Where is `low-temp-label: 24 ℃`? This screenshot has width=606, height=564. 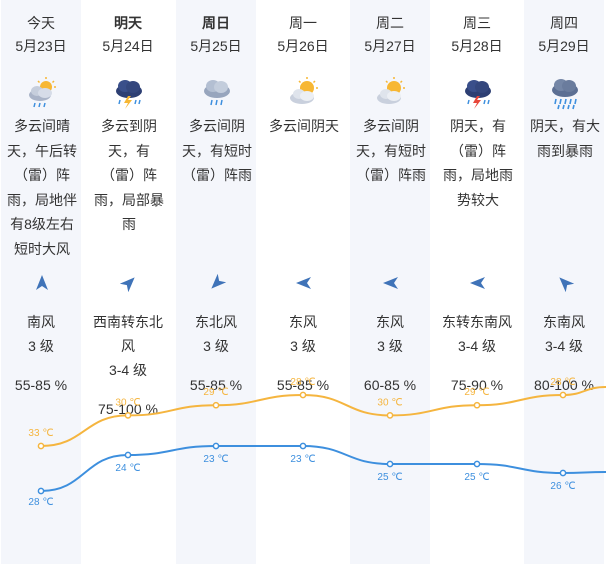 low-temp-label: 24 ℃ is located at coordinates (127, 468).